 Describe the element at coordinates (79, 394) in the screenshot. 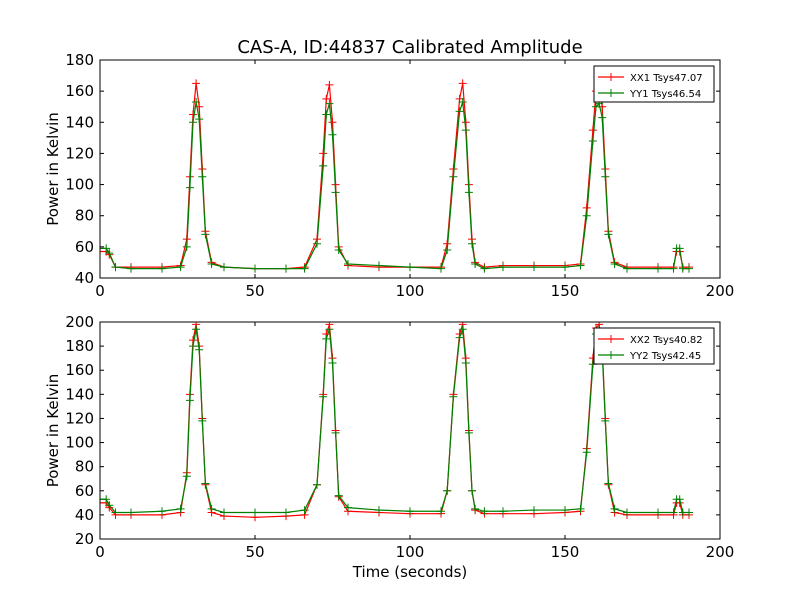

I see `y-tick-label: 140` at that location.